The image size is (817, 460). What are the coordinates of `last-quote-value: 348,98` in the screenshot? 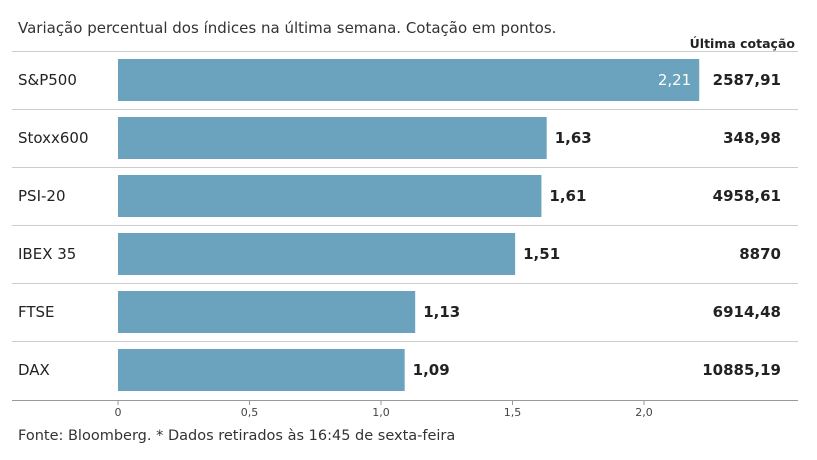 It's located at (752, 138).